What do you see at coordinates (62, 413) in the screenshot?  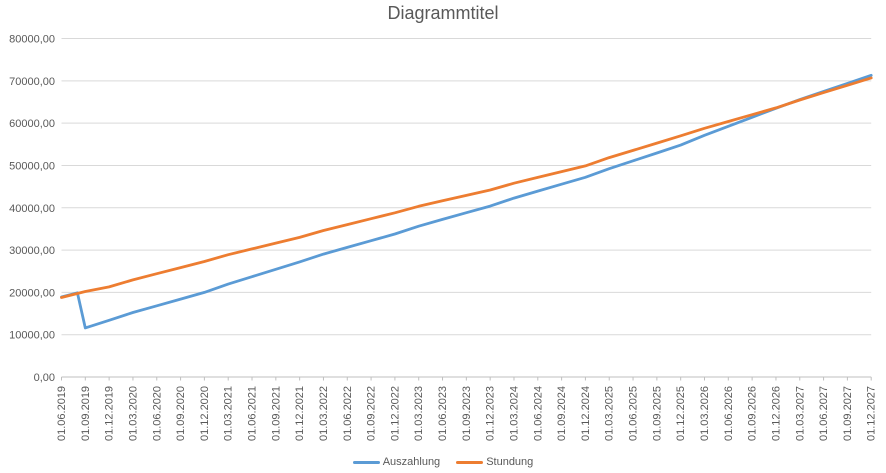 I see `x-axis-tick-label: 01.06.2019` at bounding box center [62, 413].